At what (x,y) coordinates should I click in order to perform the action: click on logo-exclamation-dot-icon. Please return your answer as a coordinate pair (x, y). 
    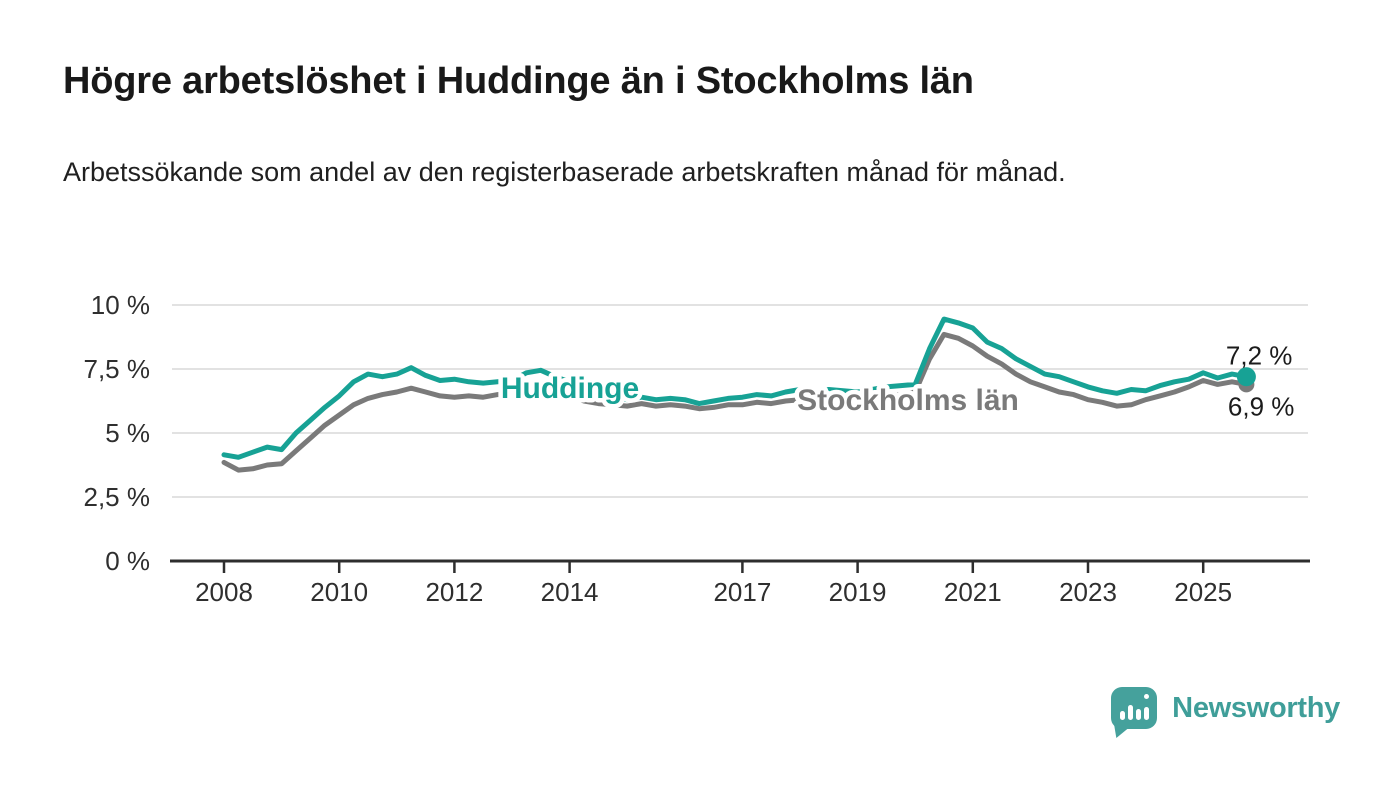
    Looking at the image, I should click on (1147, 696).